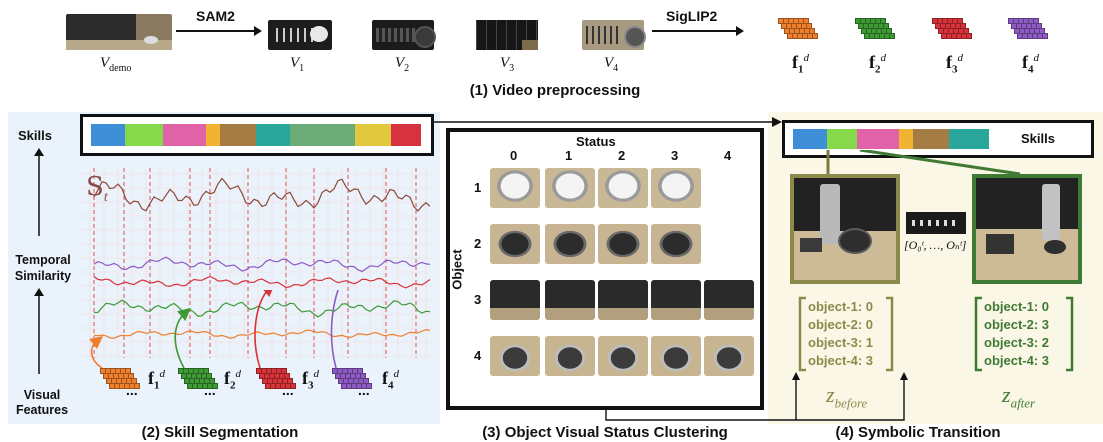 This screenshot has height=442, width=1103. Describe the element at coordinates (877, 64) in the screenshot. I see `feature-label-2: f2d` at that location.